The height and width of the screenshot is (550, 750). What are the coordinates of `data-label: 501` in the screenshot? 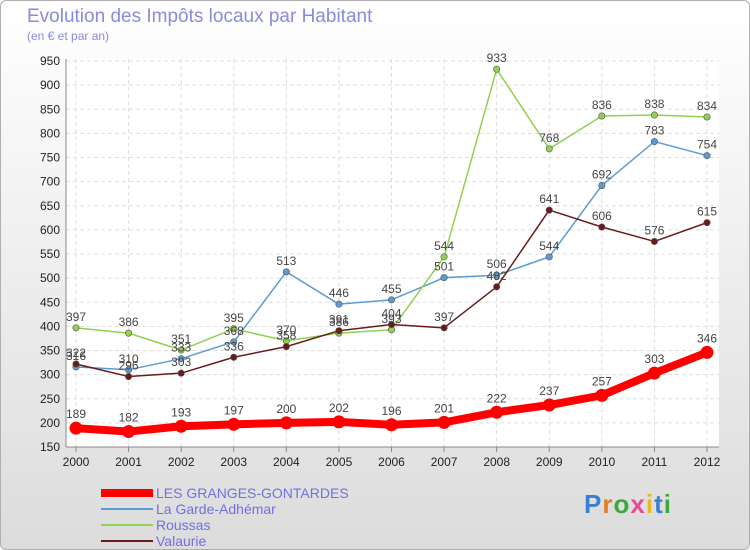 It's located at (444, 267).